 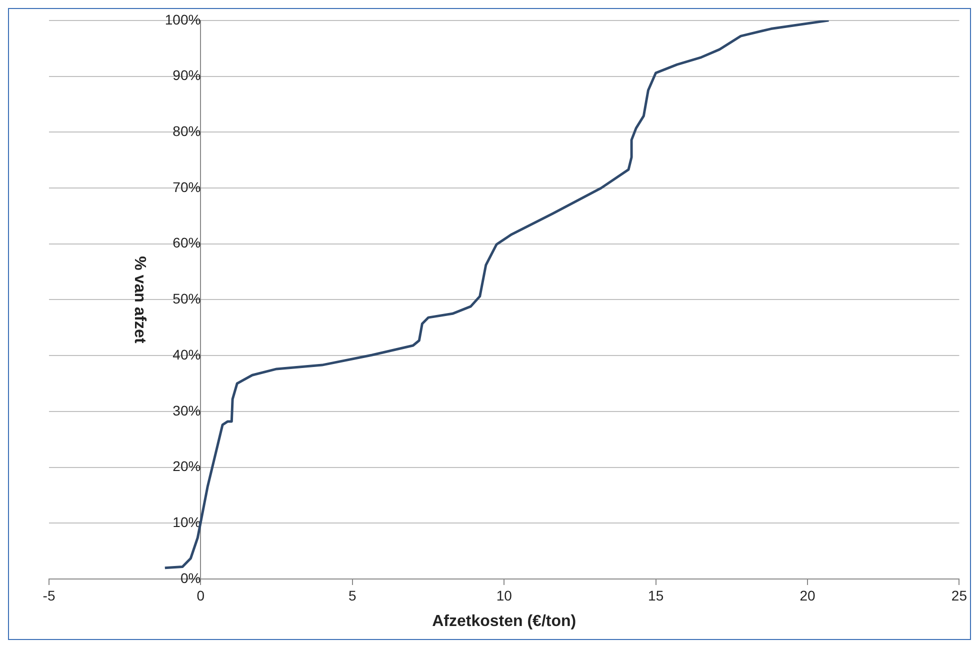 What do you see at coordinates (504, 621) in the screenshot?
I see `x-axis-title: Afzetkosten (€/ton)` at bounding box center [504, 621].